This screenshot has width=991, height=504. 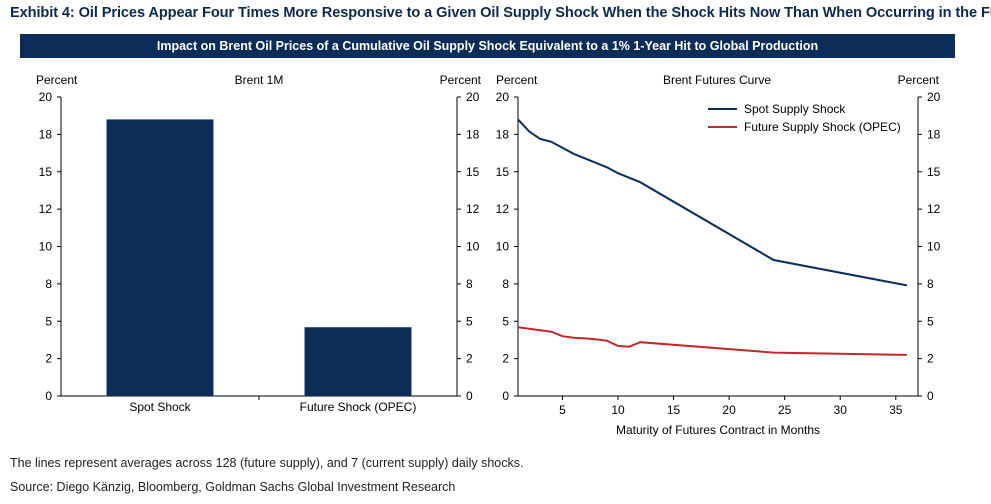 What do you see at coordinates (729, 410) in the screenshot?
I see `line-chart-x-tick-label: 20` at bounding box center [729, 410].